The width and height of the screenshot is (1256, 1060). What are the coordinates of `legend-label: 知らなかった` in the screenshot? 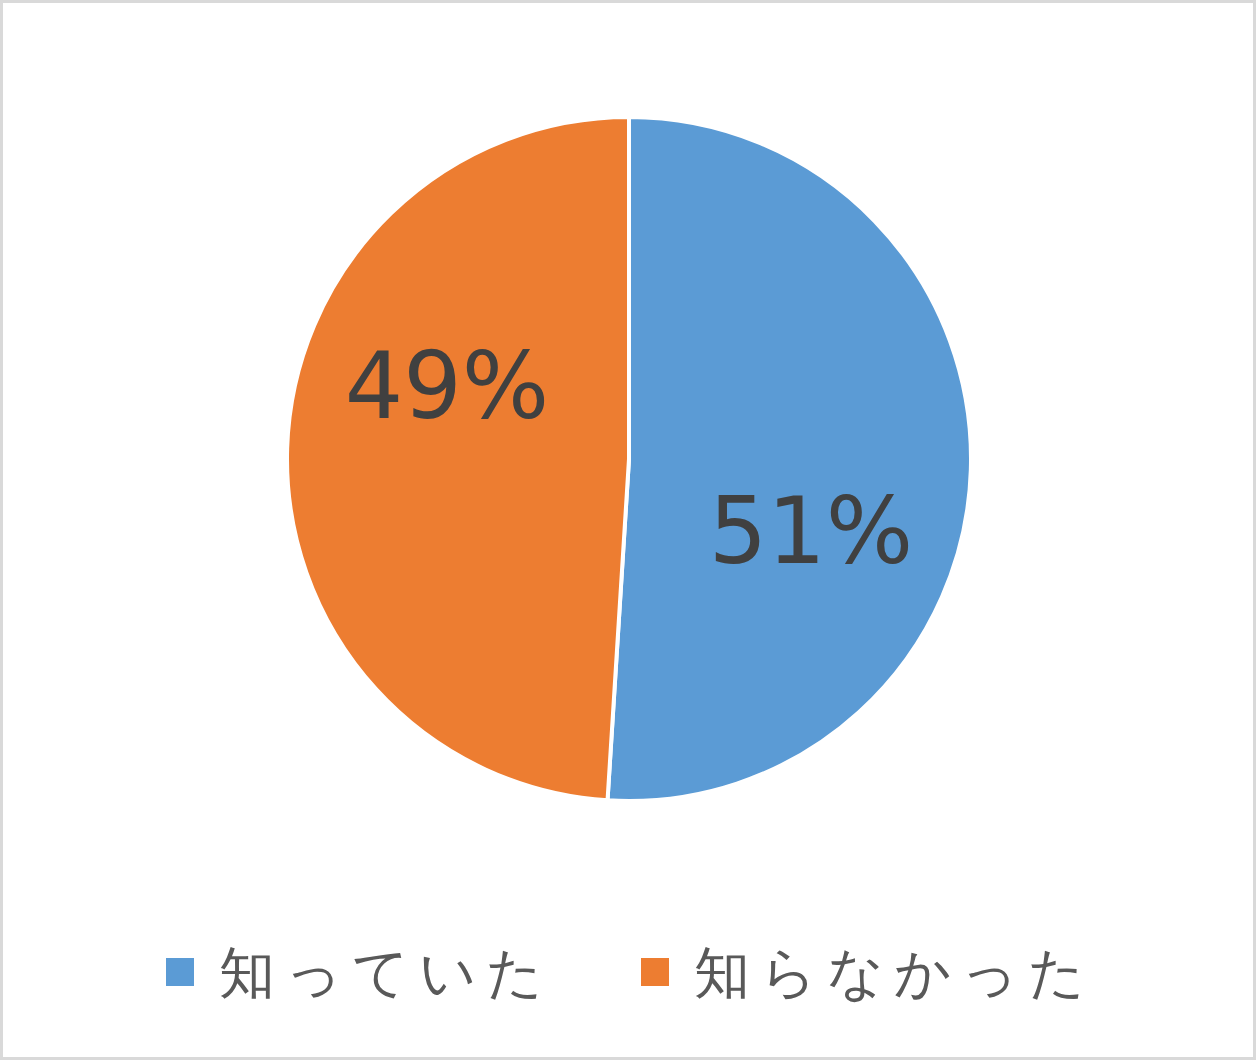 It's located at (894, 972).